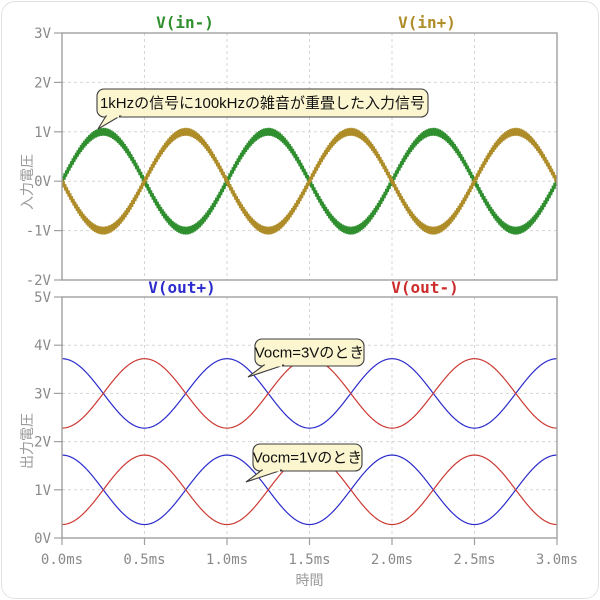  What do you see at coordinates (27, 441) in the screenshot?
I see `output-y-axis-title: 出力電圧` at bounding box center [27, 441].